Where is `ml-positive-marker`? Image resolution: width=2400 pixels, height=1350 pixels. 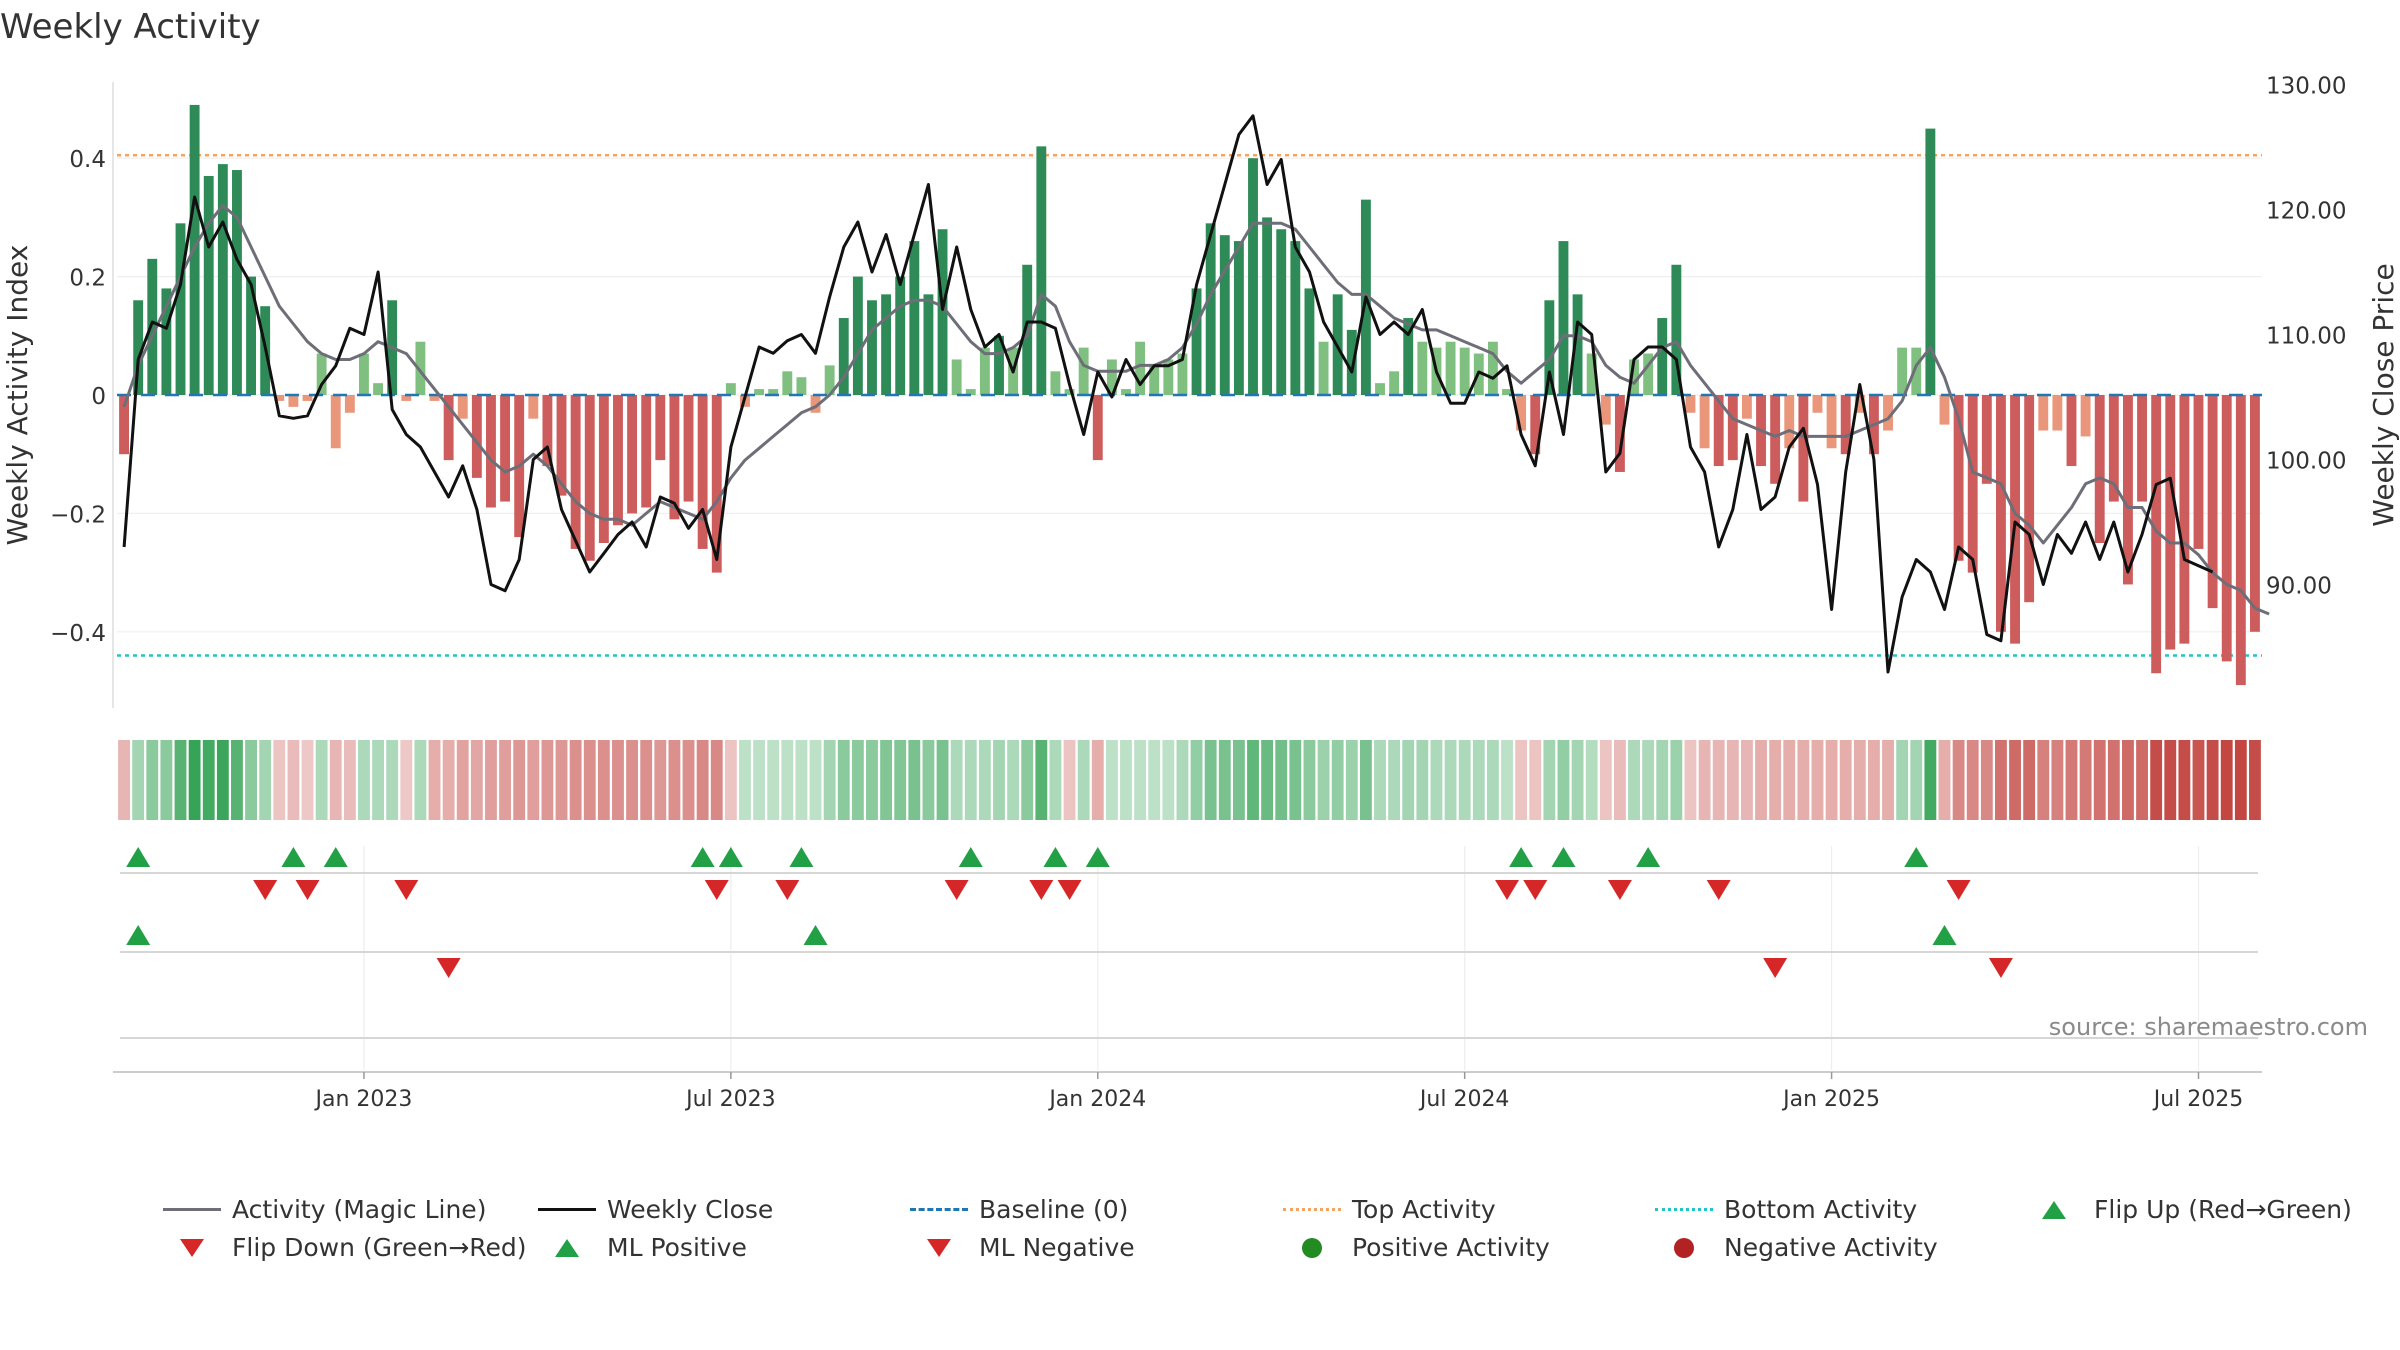
ml-positive-marker is located at coordinates (1944, 935).